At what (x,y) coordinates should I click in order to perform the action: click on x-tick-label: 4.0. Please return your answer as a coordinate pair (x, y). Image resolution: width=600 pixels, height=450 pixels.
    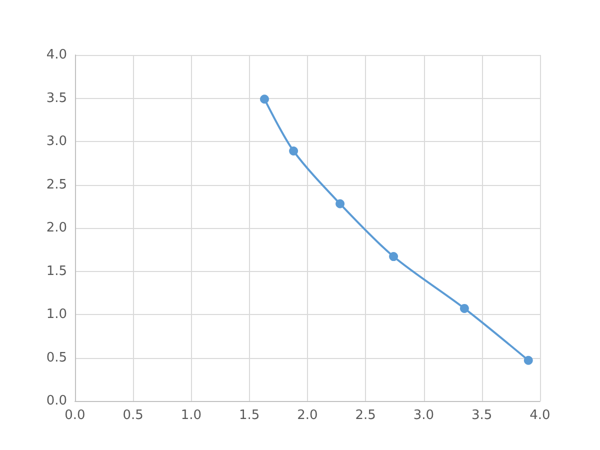
    Looking at the image, I should click on (540, 415).